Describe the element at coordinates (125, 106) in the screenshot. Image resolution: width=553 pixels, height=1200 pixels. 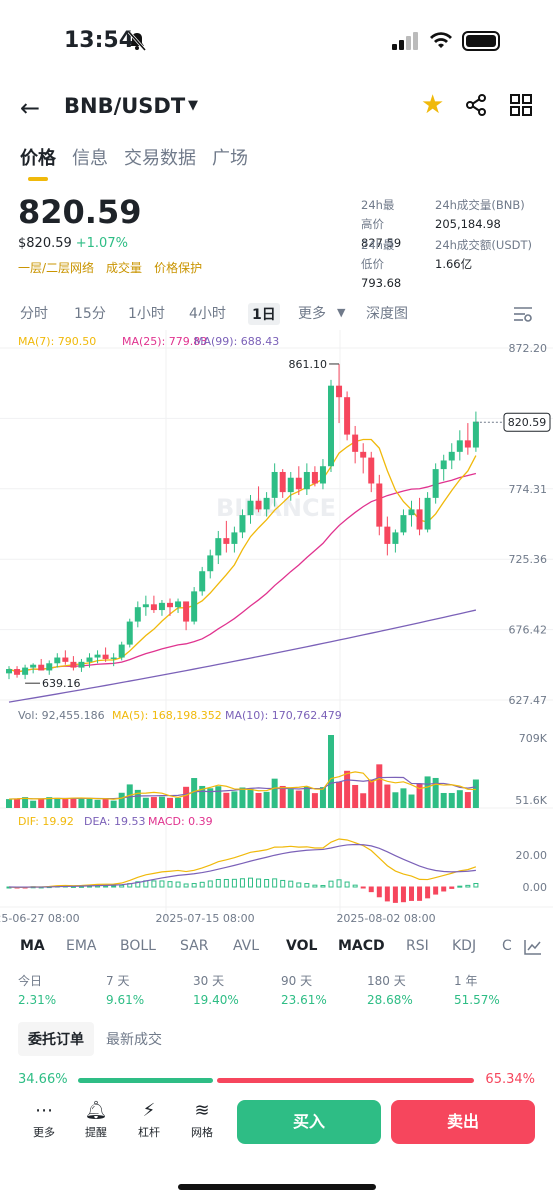
I see `pair-selector: BNB/USDT` at that location.